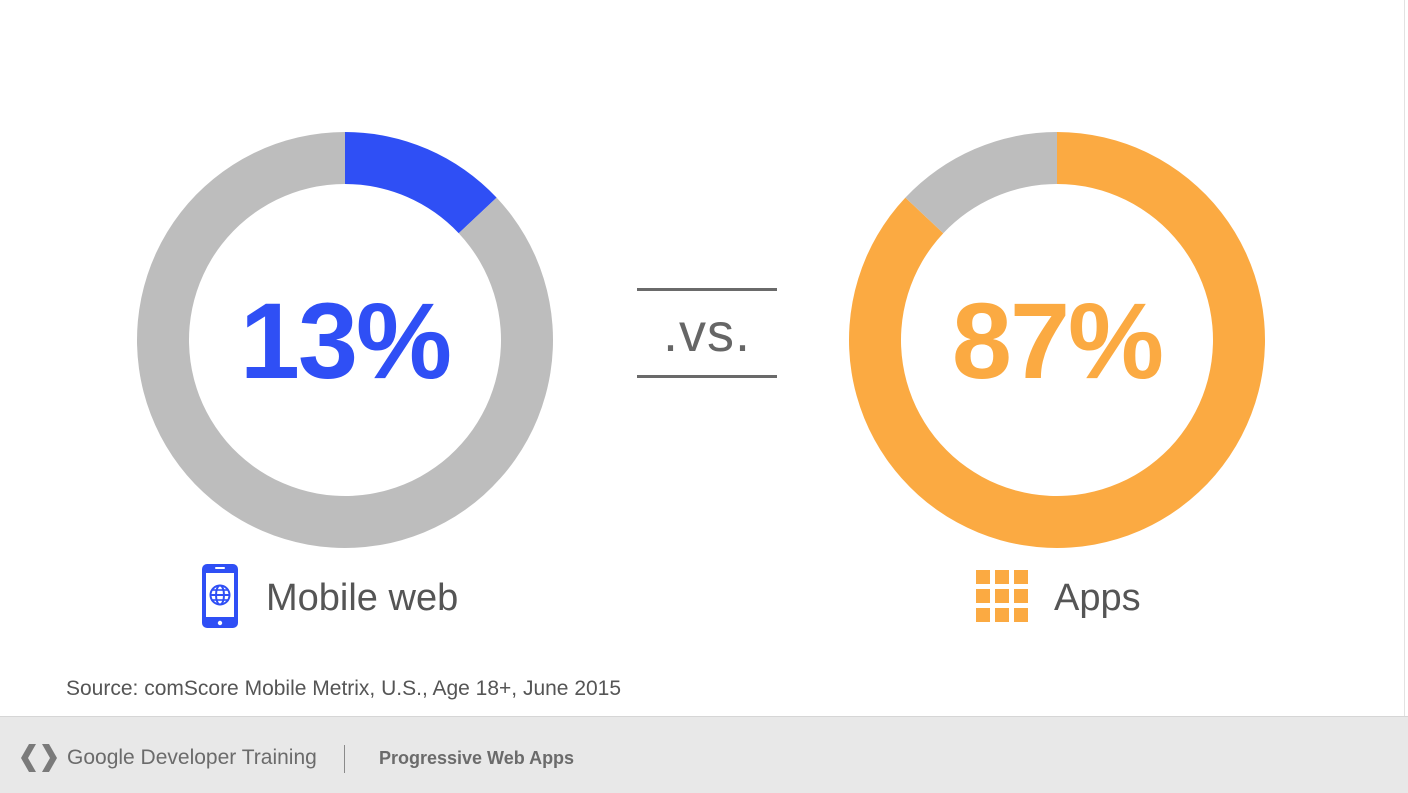  Describe the element at coordinates (39, 758) in the screenshot. I see `google-developers-chevron-icon` at that location.